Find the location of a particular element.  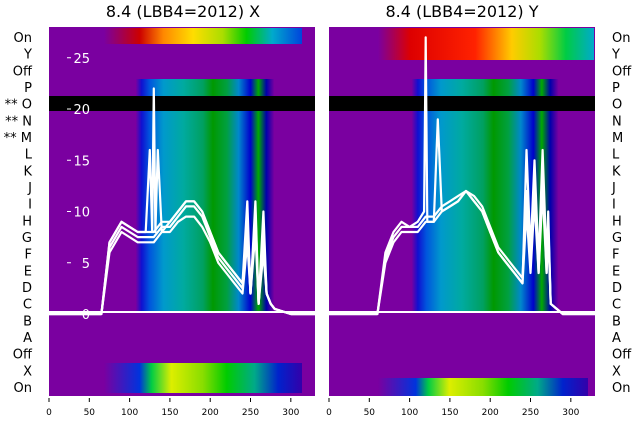

row-label: N is located at coordinates (617, 121).